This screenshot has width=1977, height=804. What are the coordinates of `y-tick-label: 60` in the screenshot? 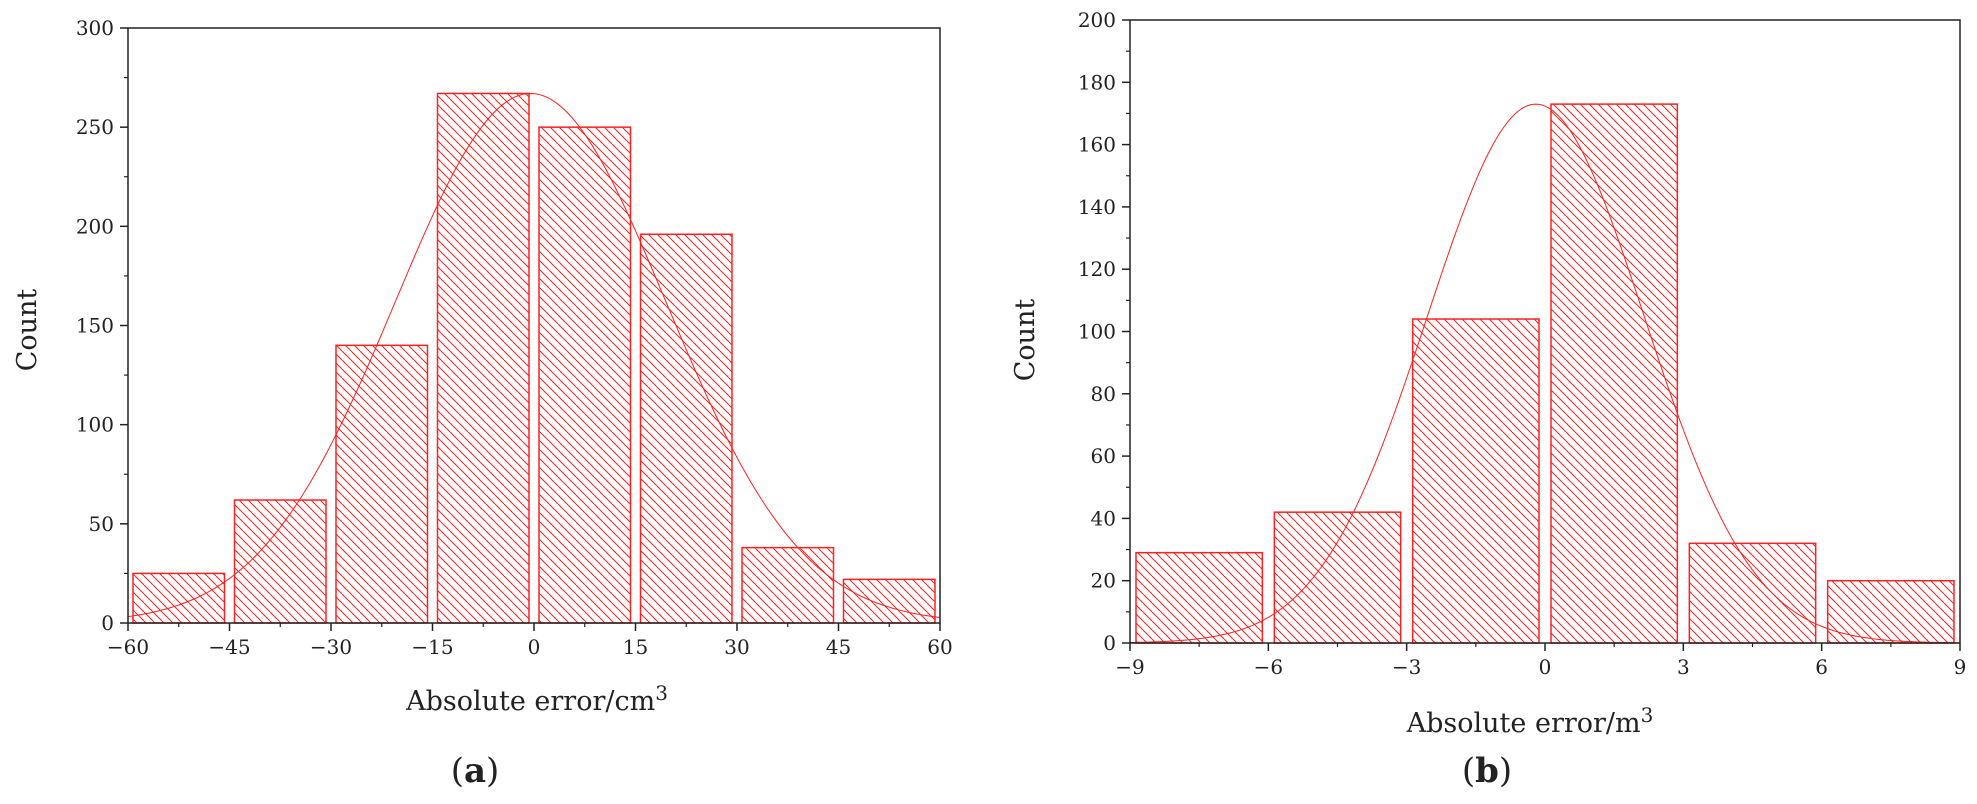 It's located at (1103, 456).